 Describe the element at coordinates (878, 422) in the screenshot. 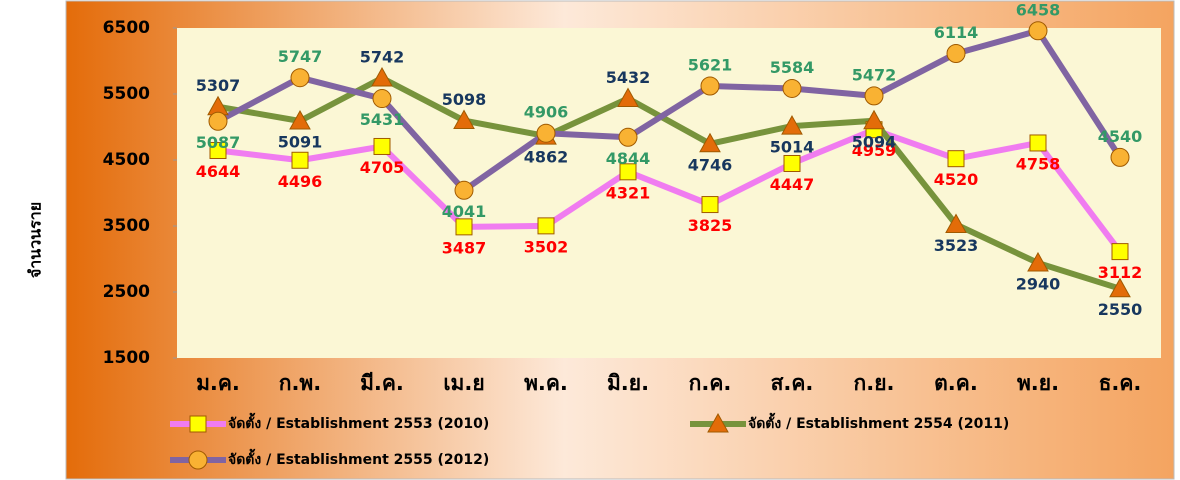

I see `legend-label: จัดตั้ง / Establishment 2554 (2011)` at that location.